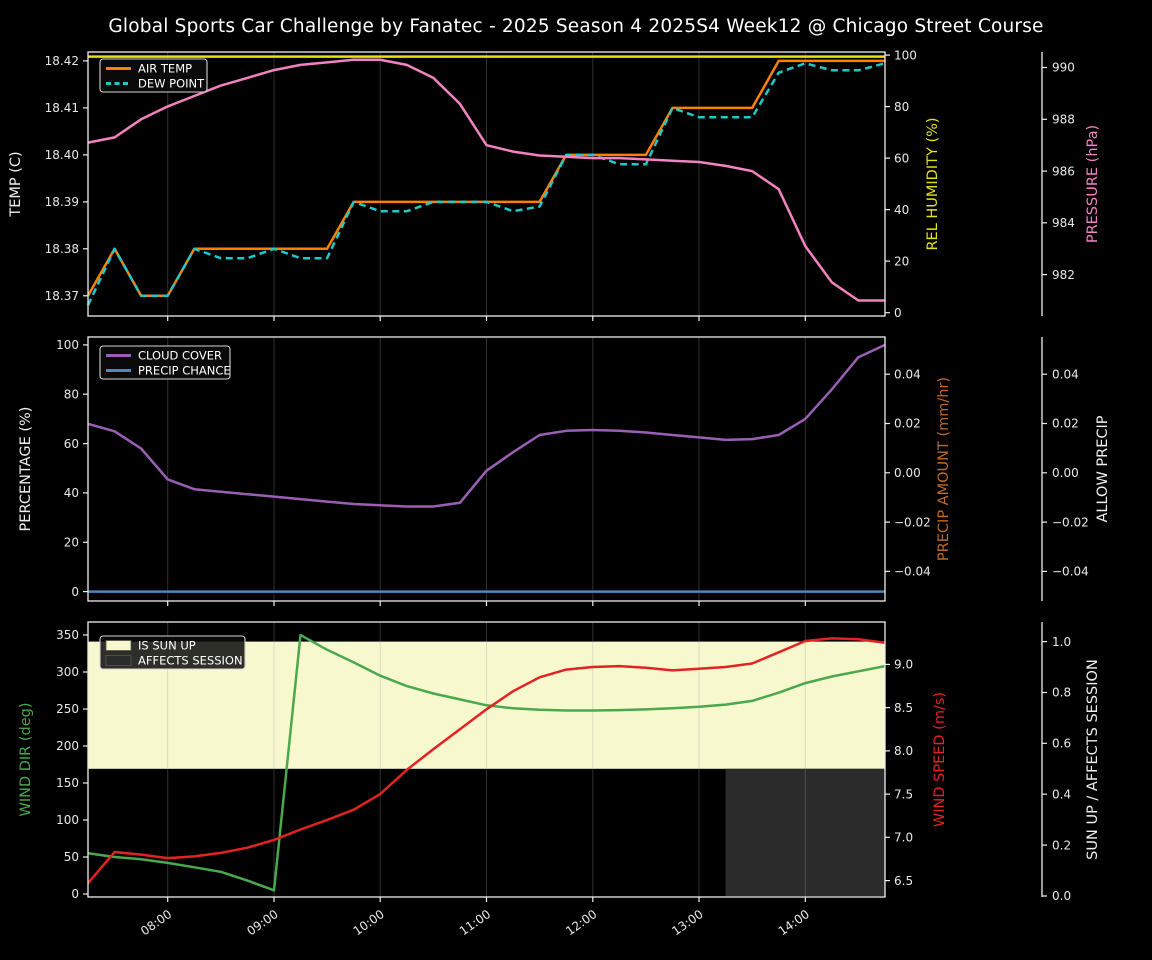 This screenshot has height=960, width=1152. What do you see at coordinates (62, 108) in the screenshot?
I see `left-tick-label: 18.41` at bounding box center [62, 108].